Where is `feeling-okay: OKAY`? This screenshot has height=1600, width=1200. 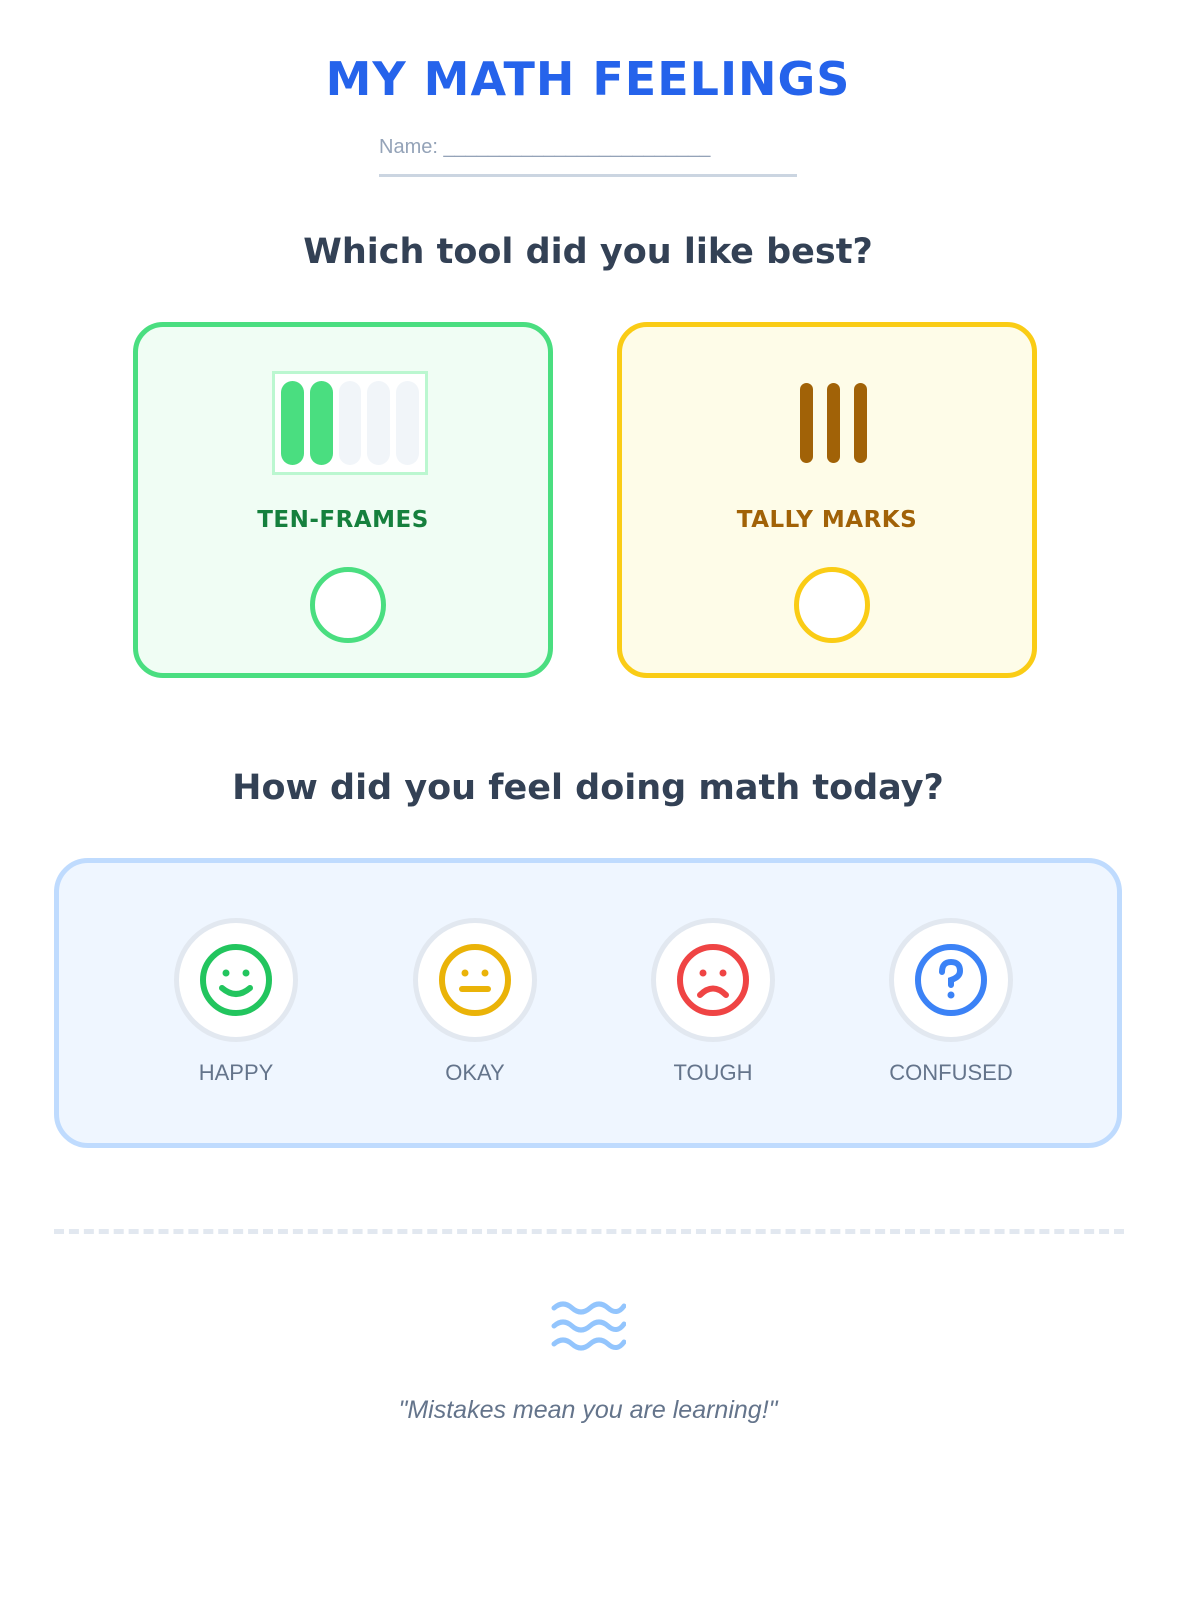 feeling-okay: OKAY is located at coordinates (475, 1002).